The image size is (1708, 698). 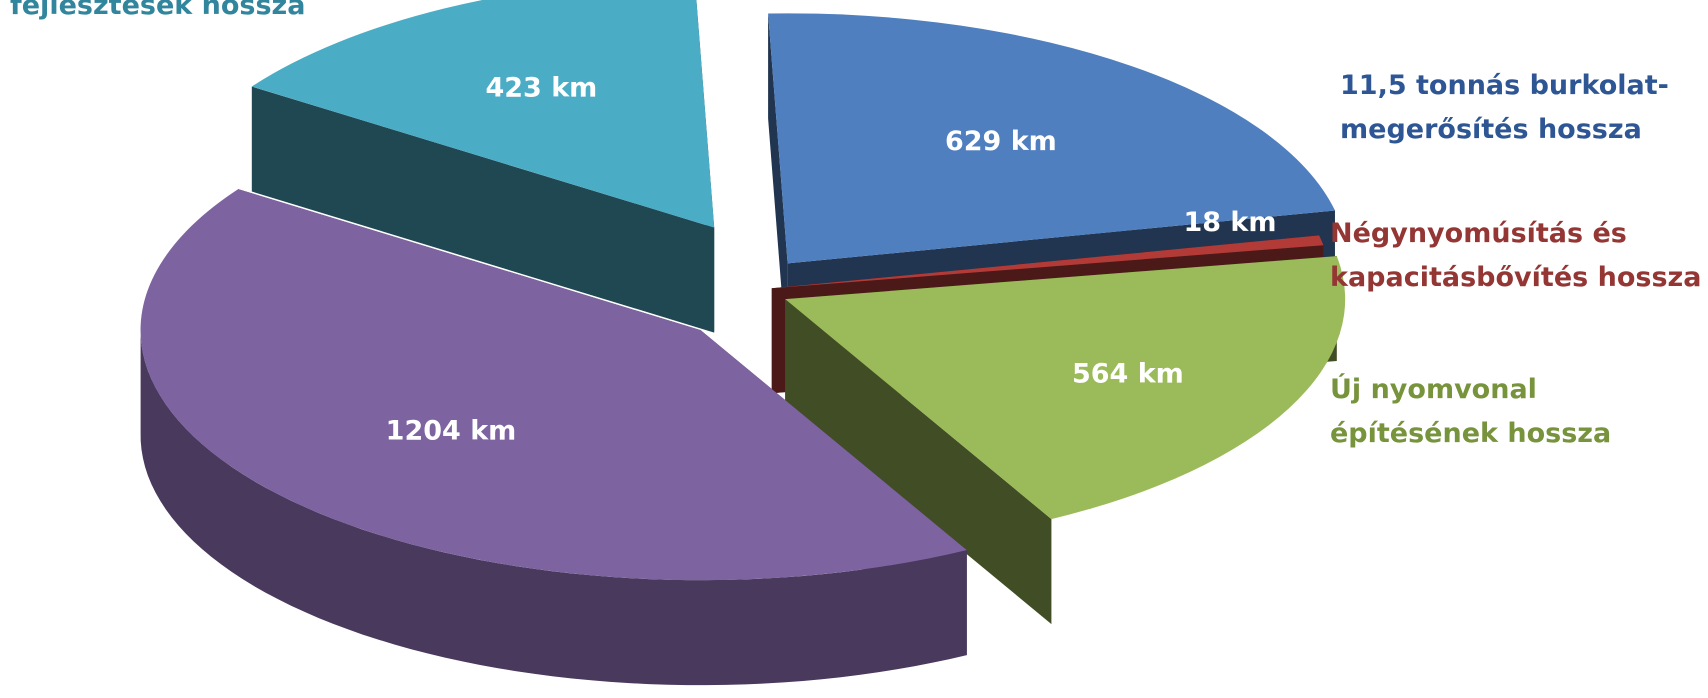 What do you see at coordinates (1433, 389) in the screenshot?
I see `legend-line: Új nyomvonal` at bounding box center [1433, 389].